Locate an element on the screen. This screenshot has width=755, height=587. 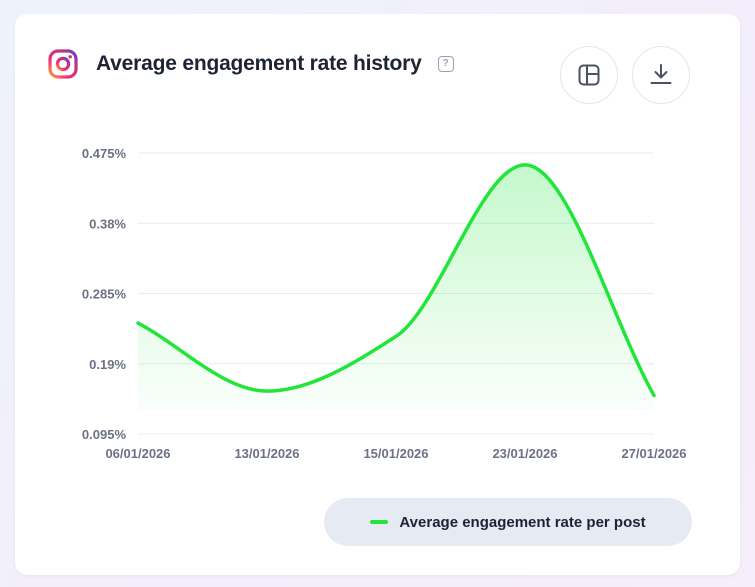
download-button is located at coordinates (661, 75).